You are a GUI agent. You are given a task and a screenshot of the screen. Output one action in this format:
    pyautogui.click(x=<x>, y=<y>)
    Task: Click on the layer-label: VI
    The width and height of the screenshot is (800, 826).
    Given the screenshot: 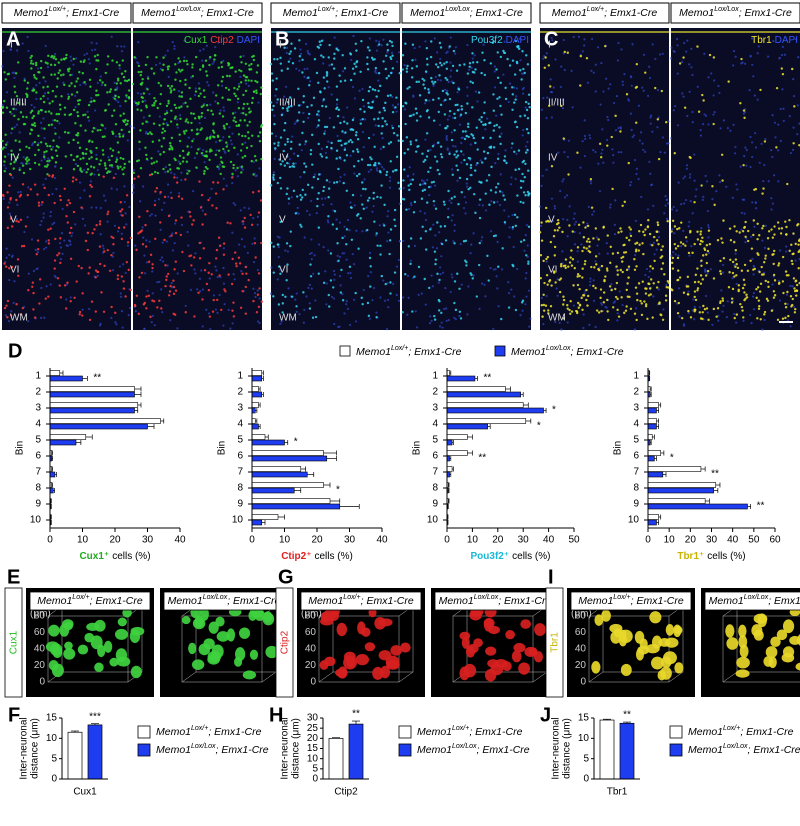 What is the action you would take?
    pyautogui.click(x=283, y=270)
    